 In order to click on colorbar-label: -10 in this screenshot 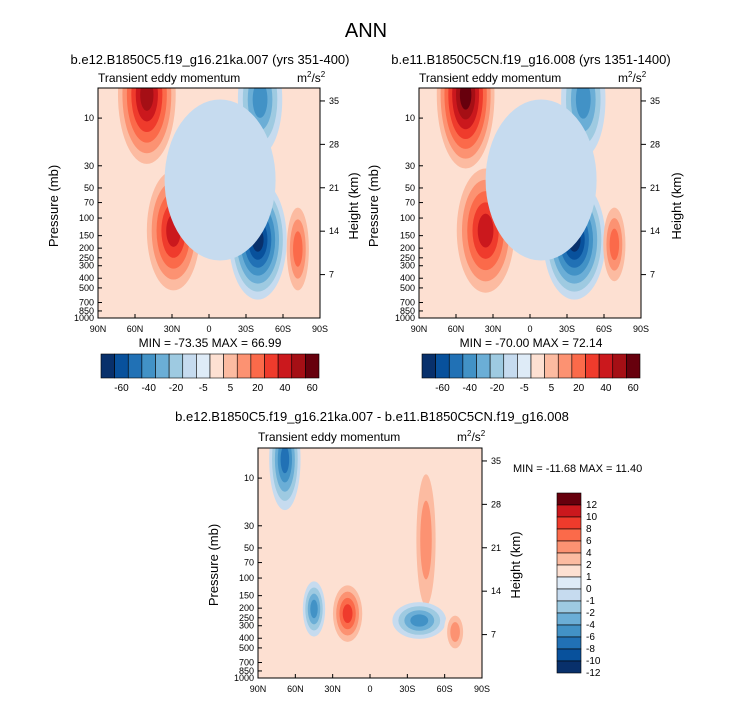, I will do `click(593, 661)`.